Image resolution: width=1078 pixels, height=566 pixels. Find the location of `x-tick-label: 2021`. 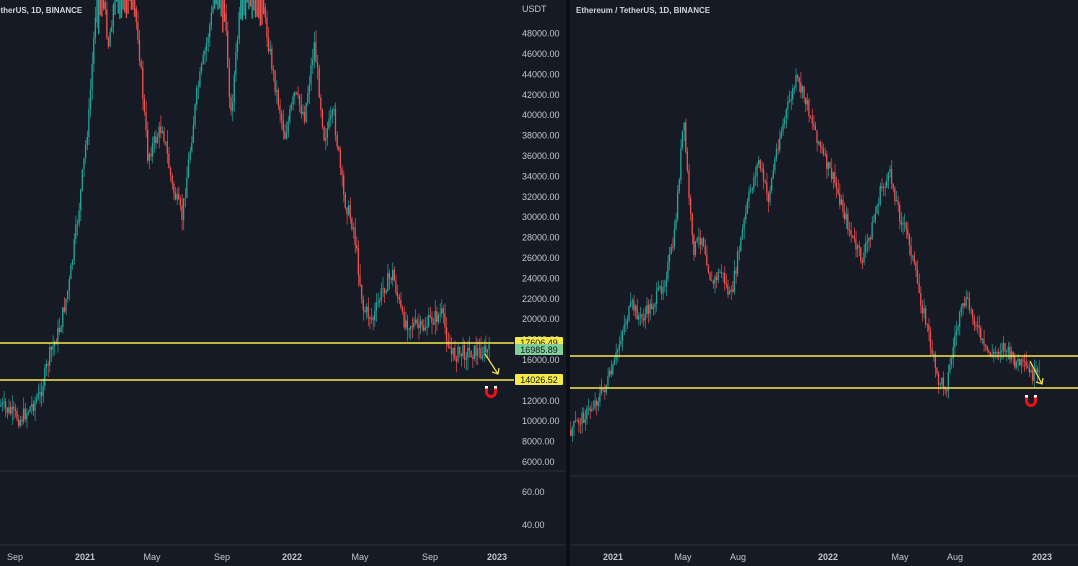

x-tick-label: 2021 is located at coordinates (613, 557).